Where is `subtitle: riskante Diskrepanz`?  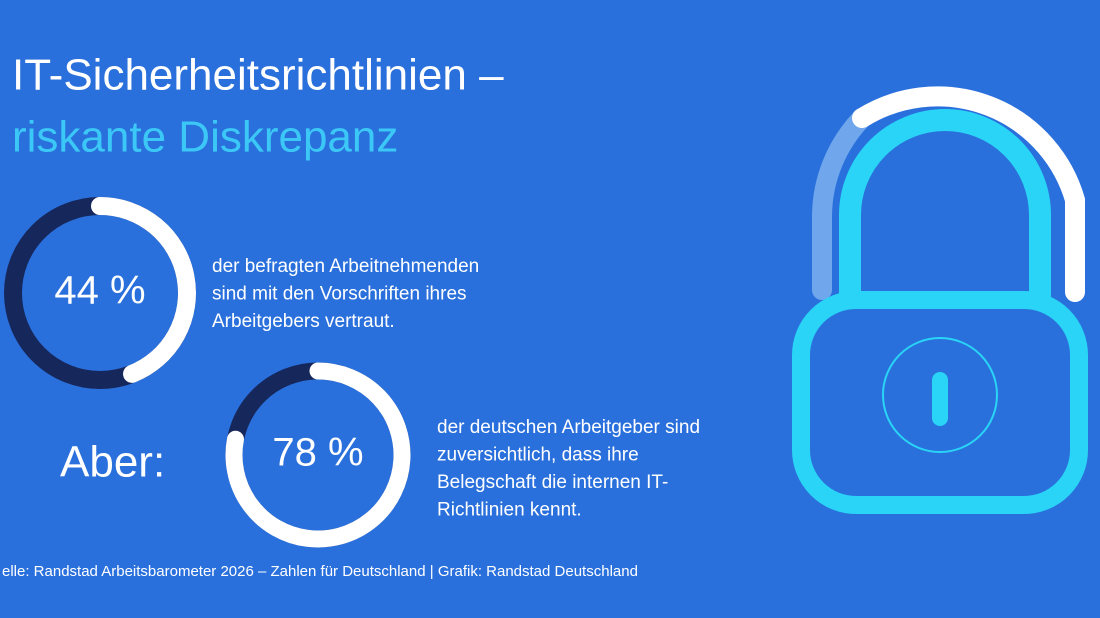
subtitle: riskante Diskrepanz is located at coordinates (205, 137).